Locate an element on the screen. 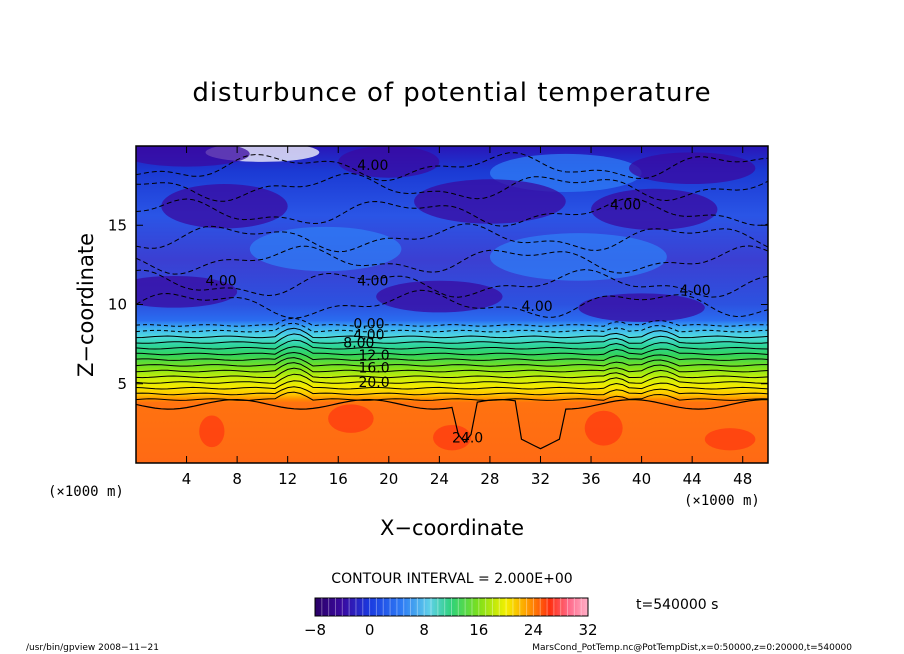  y-axis-label: Z−coordinate is located at coordinates (86, 305).